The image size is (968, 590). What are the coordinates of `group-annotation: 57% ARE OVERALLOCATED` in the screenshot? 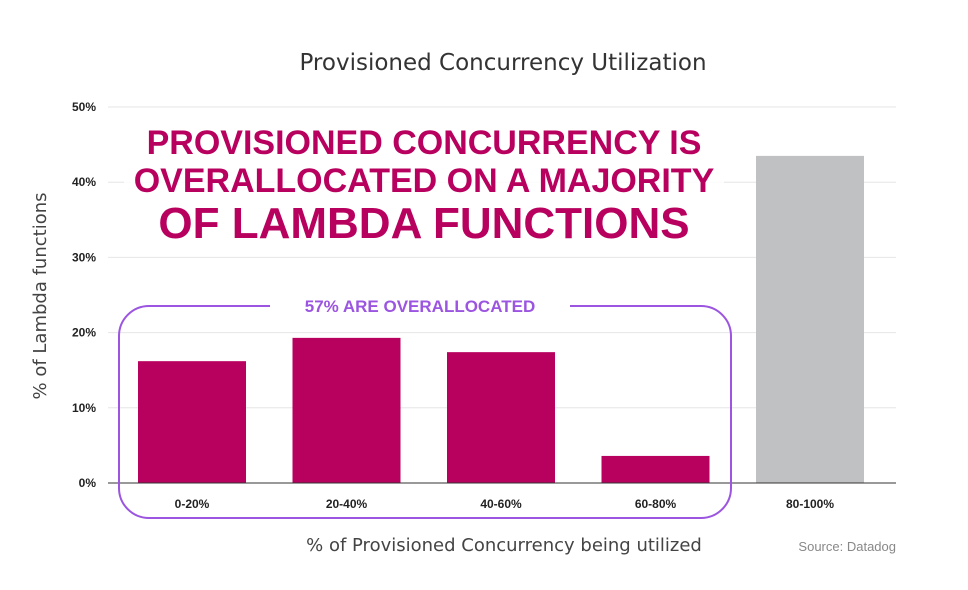 It's located at (420, 306).